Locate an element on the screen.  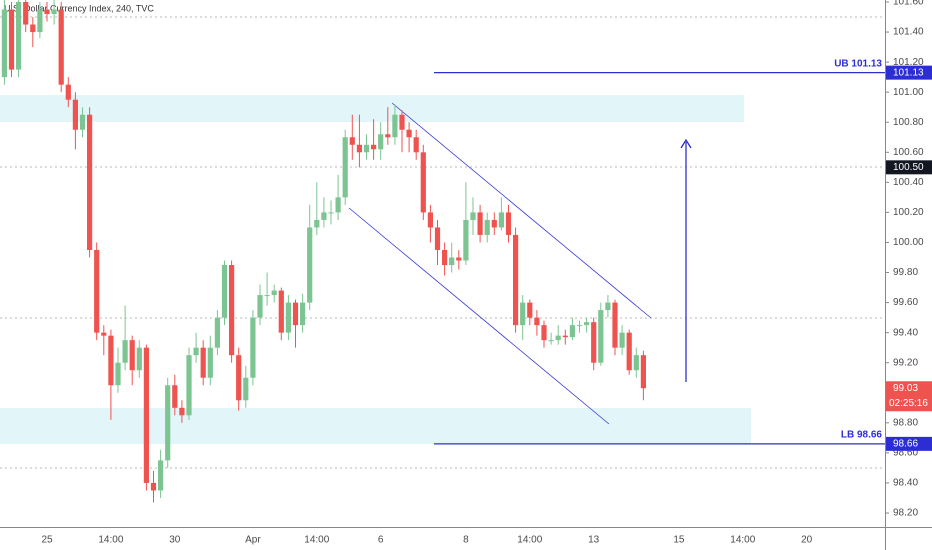
price-tag-label: 100.50 is located at coordinates (908, 167).